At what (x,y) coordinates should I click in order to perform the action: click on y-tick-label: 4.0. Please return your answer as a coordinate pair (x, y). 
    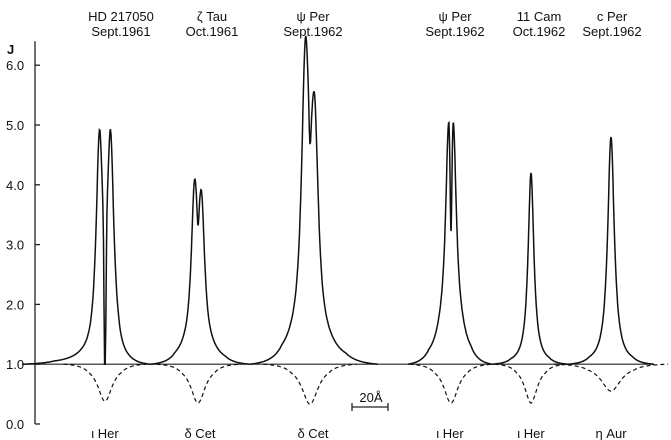
    Looking at the image, I should click on (15, 185).